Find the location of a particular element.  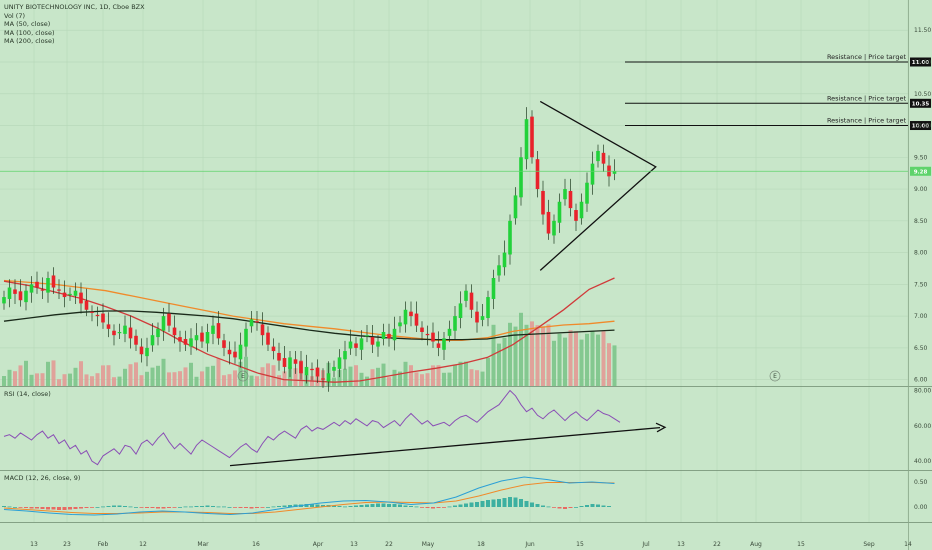

time-tick: Apr is located at coordinates (318, 544).